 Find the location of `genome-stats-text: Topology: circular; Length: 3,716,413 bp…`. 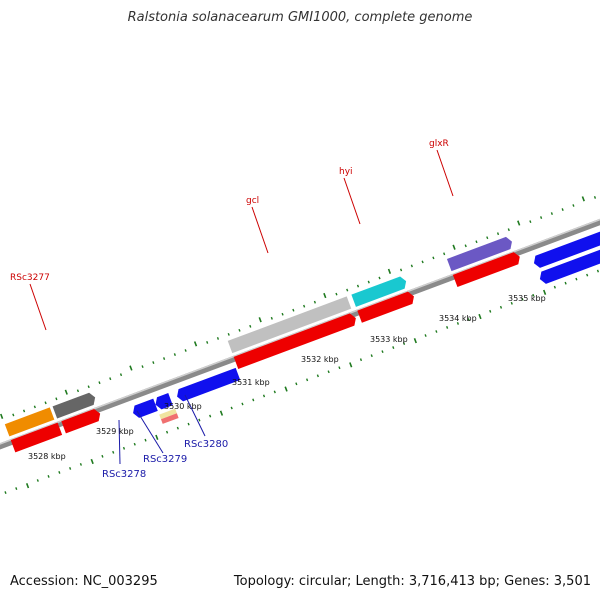

genome-stats-text: Topology: circular; Length: 3,716,413 bp… is located at coordinates (412, 581).